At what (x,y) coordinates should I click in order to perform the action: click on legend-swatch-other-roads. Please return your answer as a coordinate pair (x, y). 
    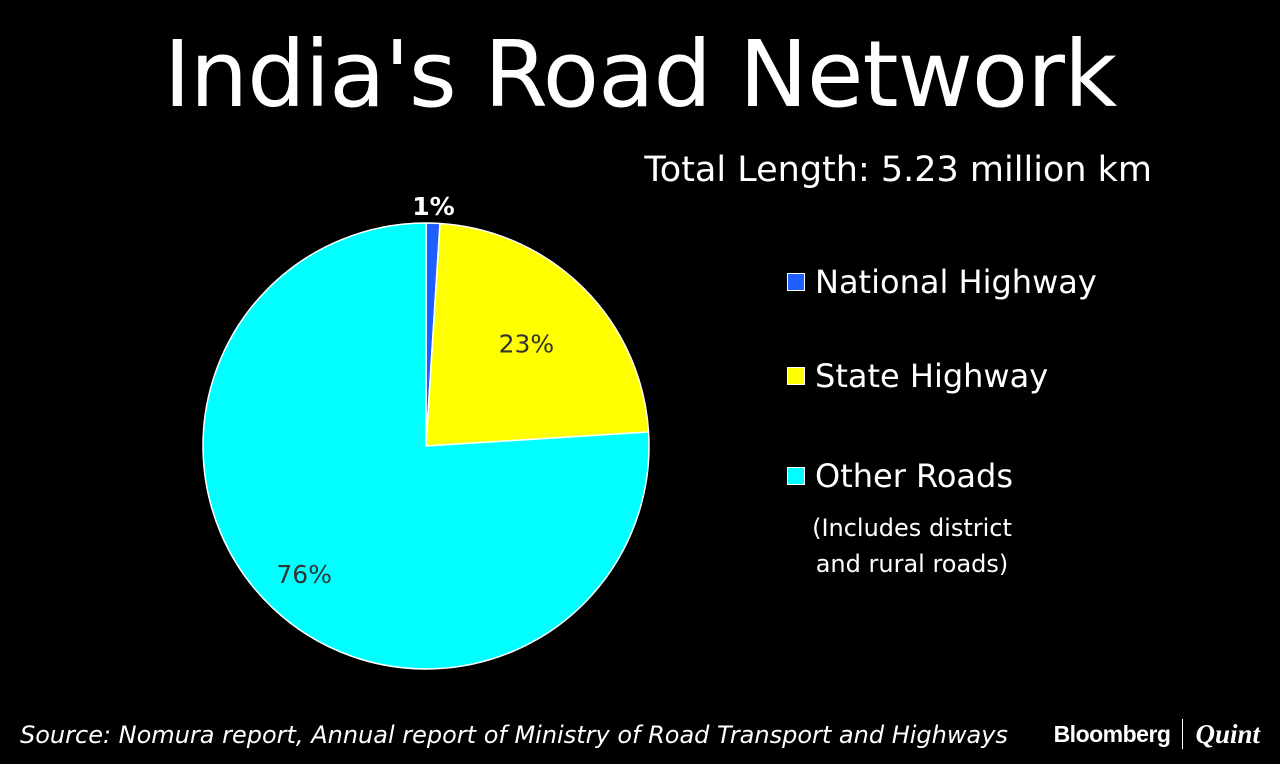
    Looking at the image, I should click on (796, 476).